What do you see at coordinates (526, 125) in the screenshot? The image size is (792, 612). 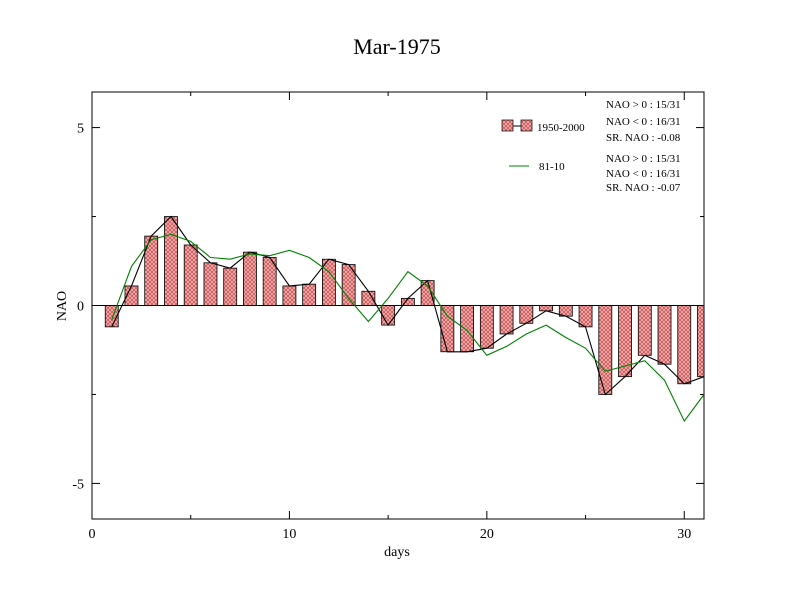 I see `legend-swatch-right` at bounding box center [526, 125].